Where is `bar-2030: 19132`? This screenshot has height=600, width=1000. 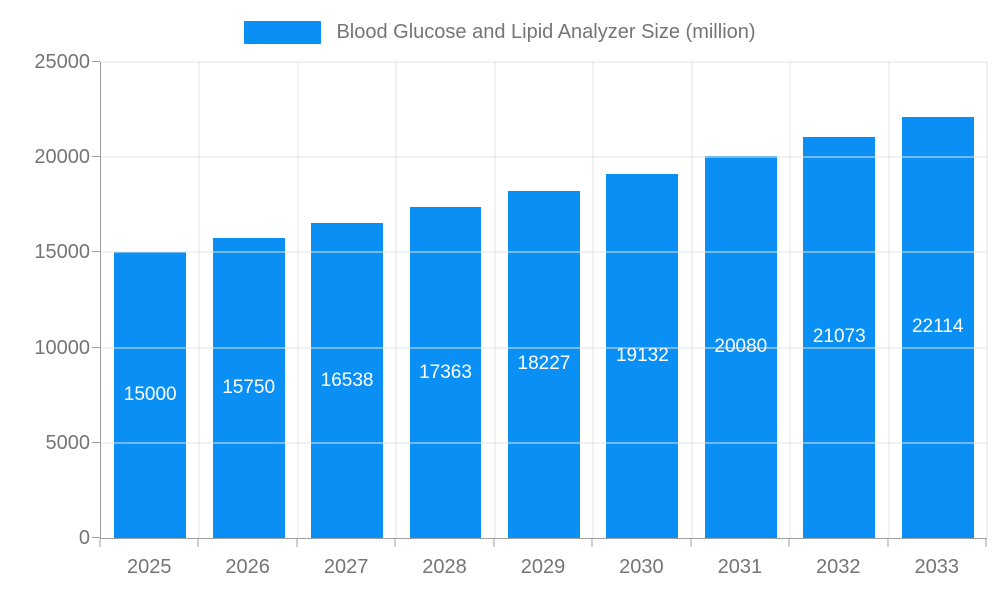
bar-2030: 19132 is located at coordinates (642, 355).